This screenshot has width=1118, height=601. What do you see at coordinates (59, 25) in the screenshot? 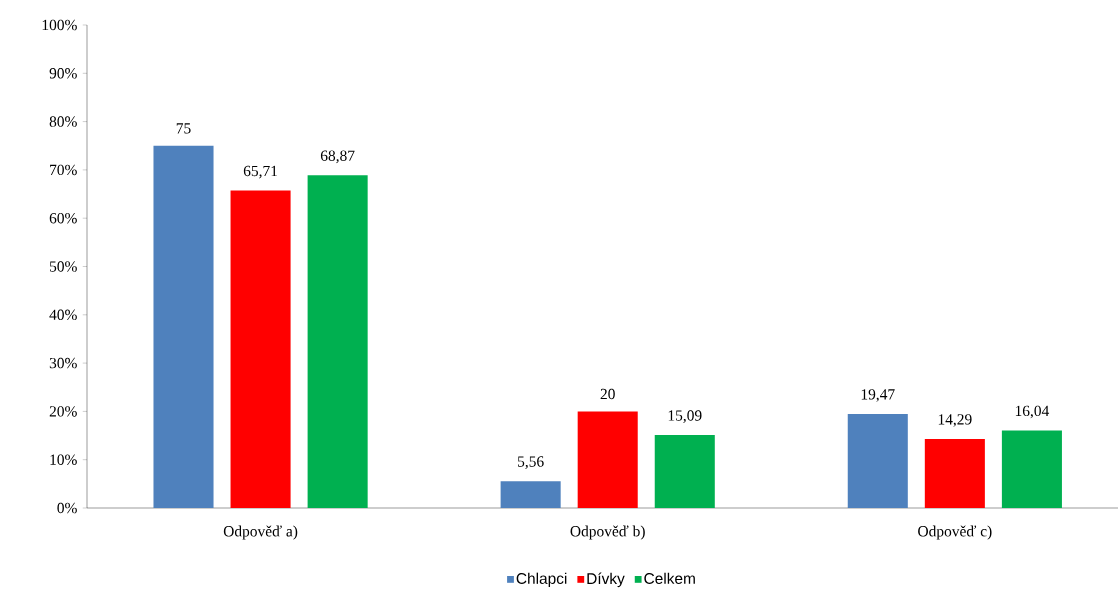
I see `y-tick-label: 100%` at bounding box center [59, 25].